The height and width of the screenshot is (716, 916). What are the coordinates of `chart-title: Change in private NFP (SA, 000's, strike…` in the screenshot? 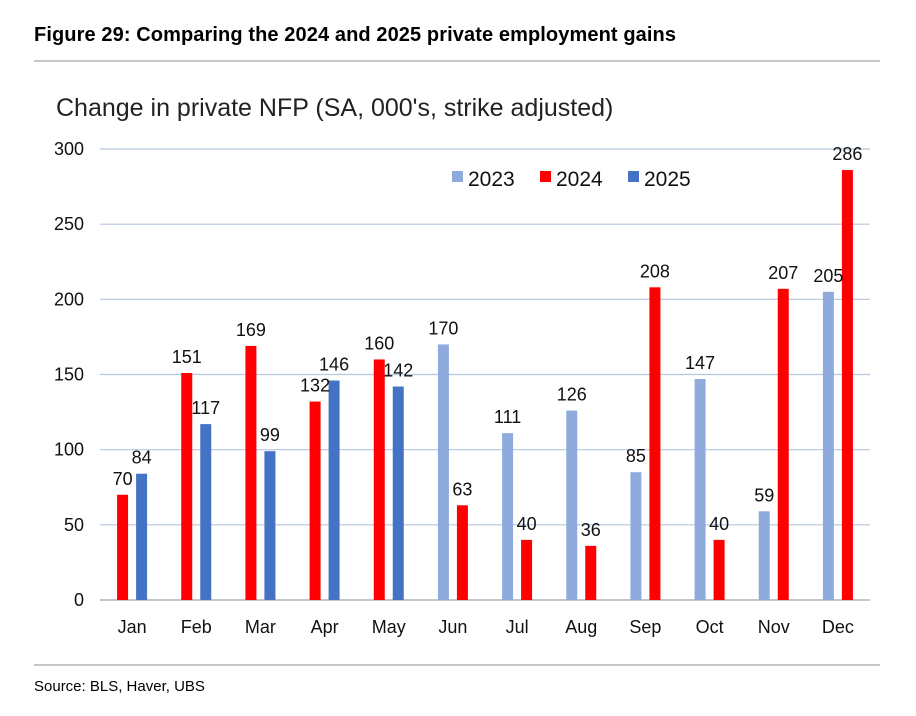 It's located at (334, 108).